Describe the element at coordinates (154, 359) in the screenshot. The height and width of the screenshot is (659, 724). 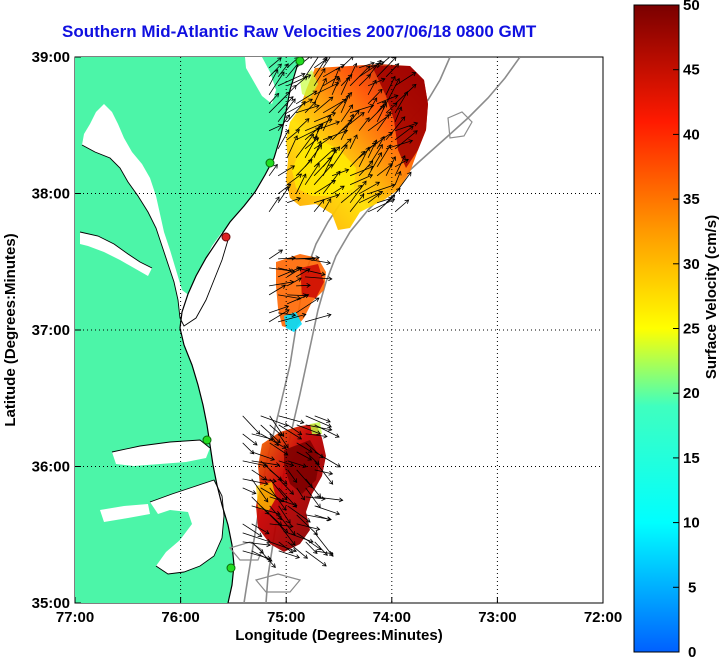
I see `bay-shoreline` at that location.